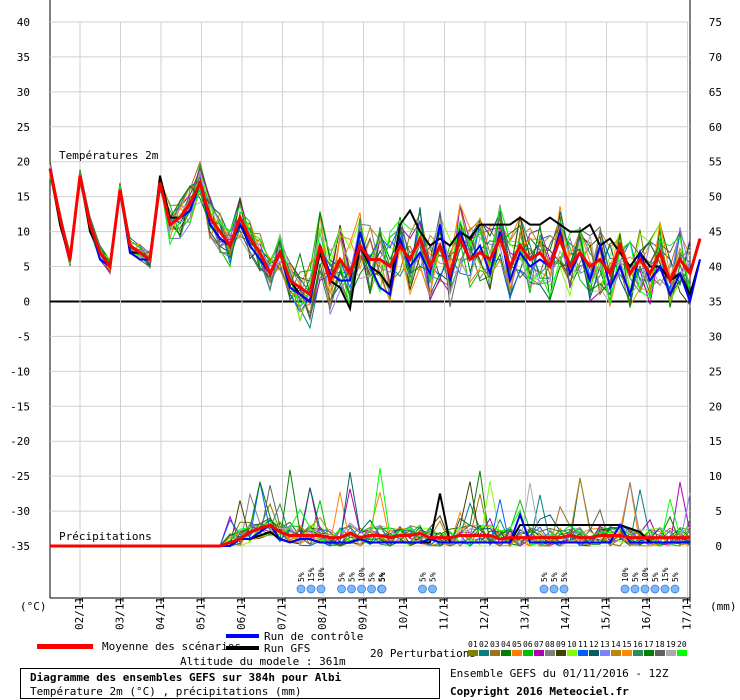 Image resolution: width=740 pixels, height=700 pixels. Describe the element at coordinates (715, 232) in the screenshot. I see `right-tick-label: 45` at that location.